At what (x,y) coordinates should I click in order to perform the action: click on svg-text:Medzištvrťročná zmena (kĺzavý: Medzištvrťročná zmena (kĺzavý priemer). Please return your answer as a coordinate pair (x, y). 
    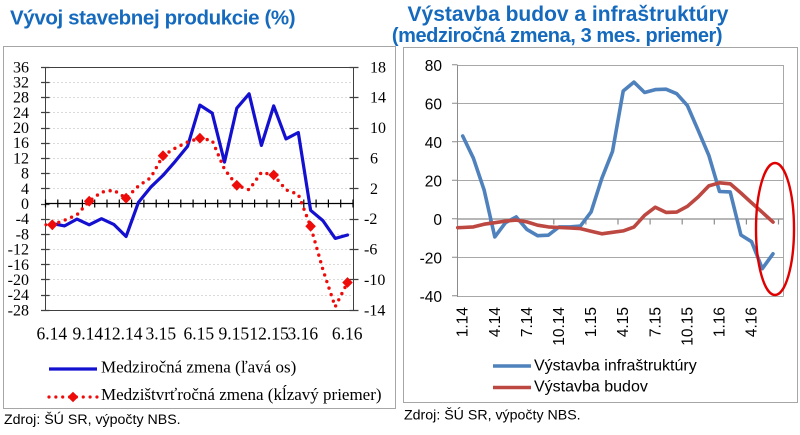
    Looking at the image, I should click on (241, 394).